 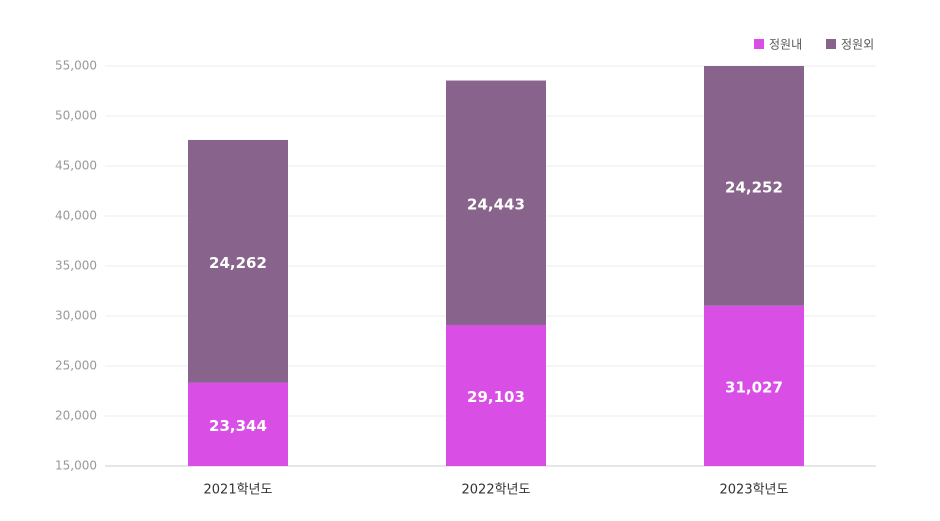 I want to click on y-tick-label: 15,000, so click(x=76, y=466).